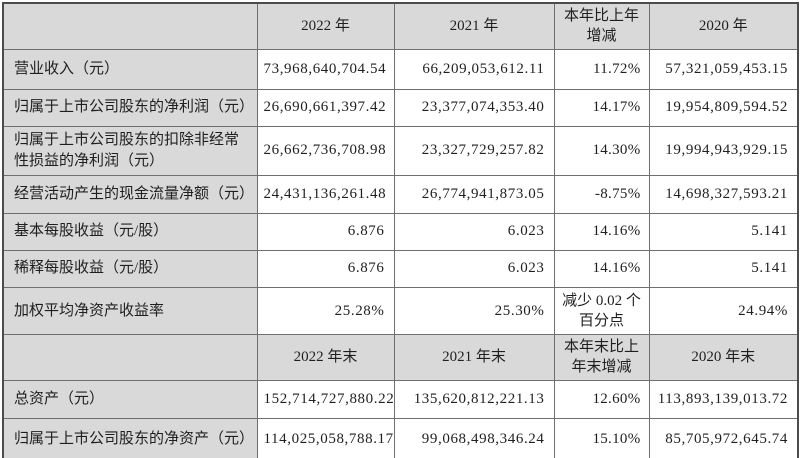  What do you see at coordinates (601, 399) in the screenshot?
I see `change-cell: 12.60%` at bounding box center [601, 399].